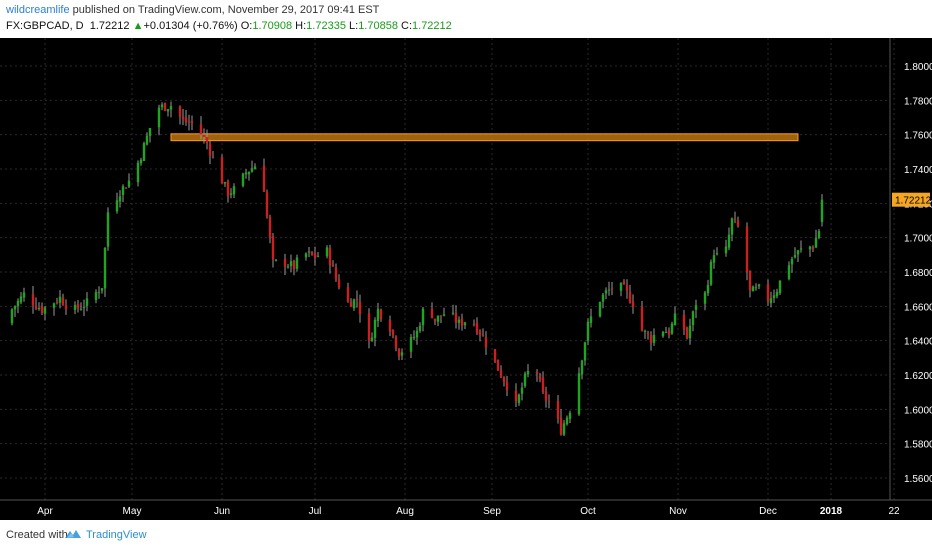 Image resolution: width=932 pixels, height=550 pixels. I want to click on x-tick-label: Dec, so click(768, 511).